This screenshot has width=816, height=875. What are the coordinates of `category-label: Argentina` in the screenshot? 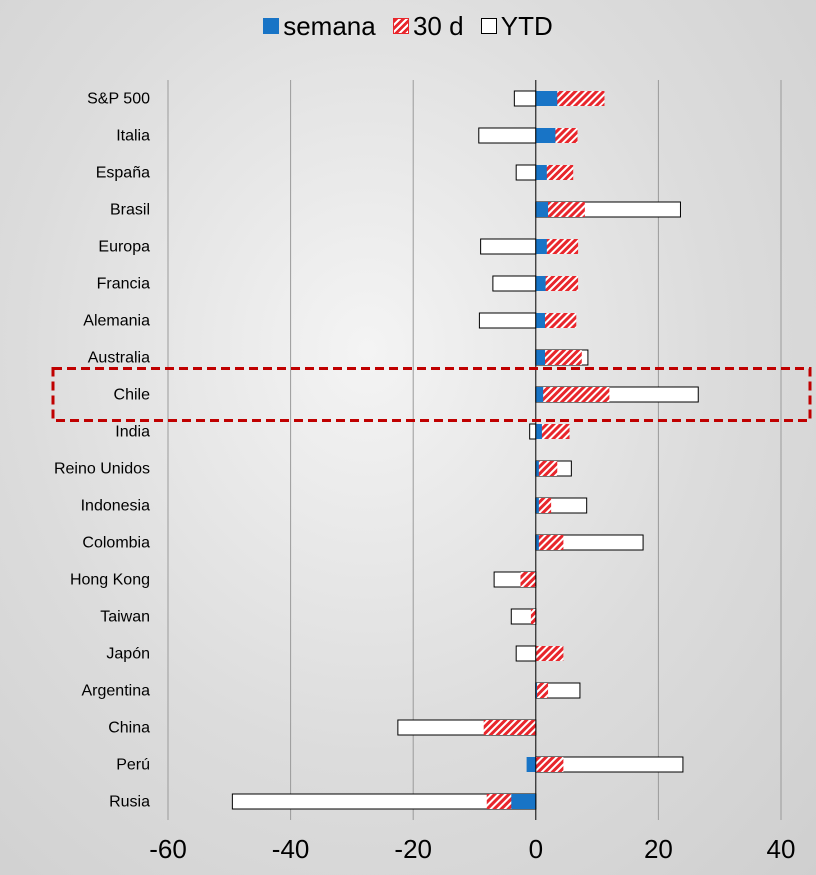 It's located at (116, 691).